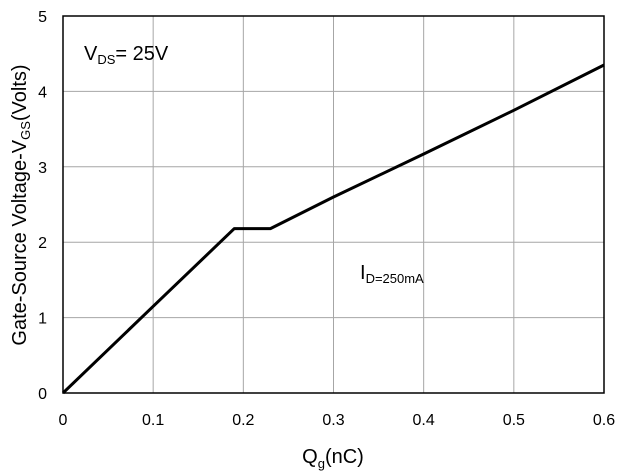 This screenshot has height=475, width=619. I want to click on y-axis-label: Gate-Source Voltage-VGS(Volts), so click(21, 204).